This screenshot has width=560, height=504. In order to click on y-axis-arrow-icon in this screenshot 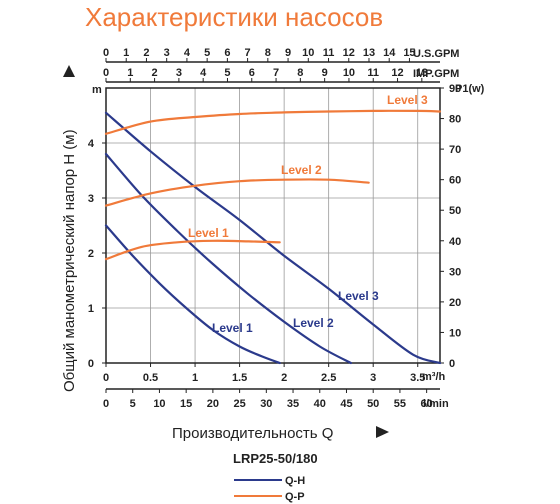, I will do `click(69, 71)`.